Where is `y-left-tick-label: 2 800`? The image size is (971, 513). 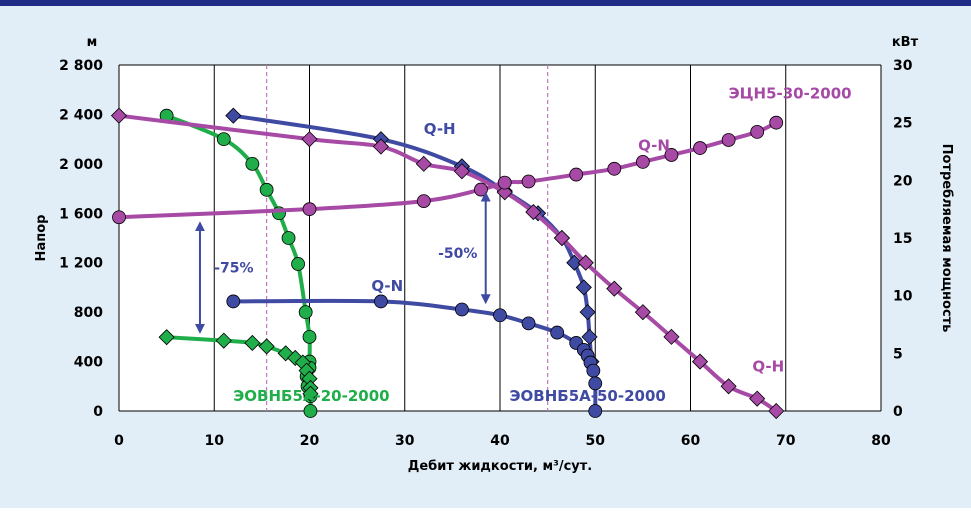
y-left-tick-label: 2 800 is located at coordinates (81, 66).